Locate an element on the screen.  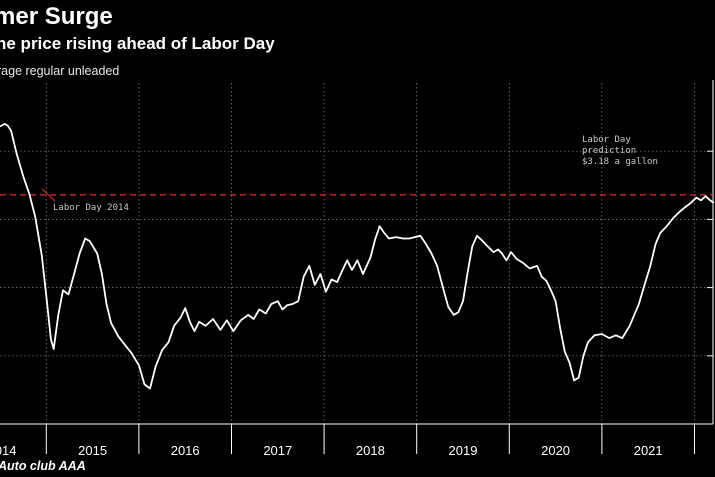
labor-day-prediction-annotation: Labor Day prediction $3.18 a gallon is located at coordinates (620, 151).